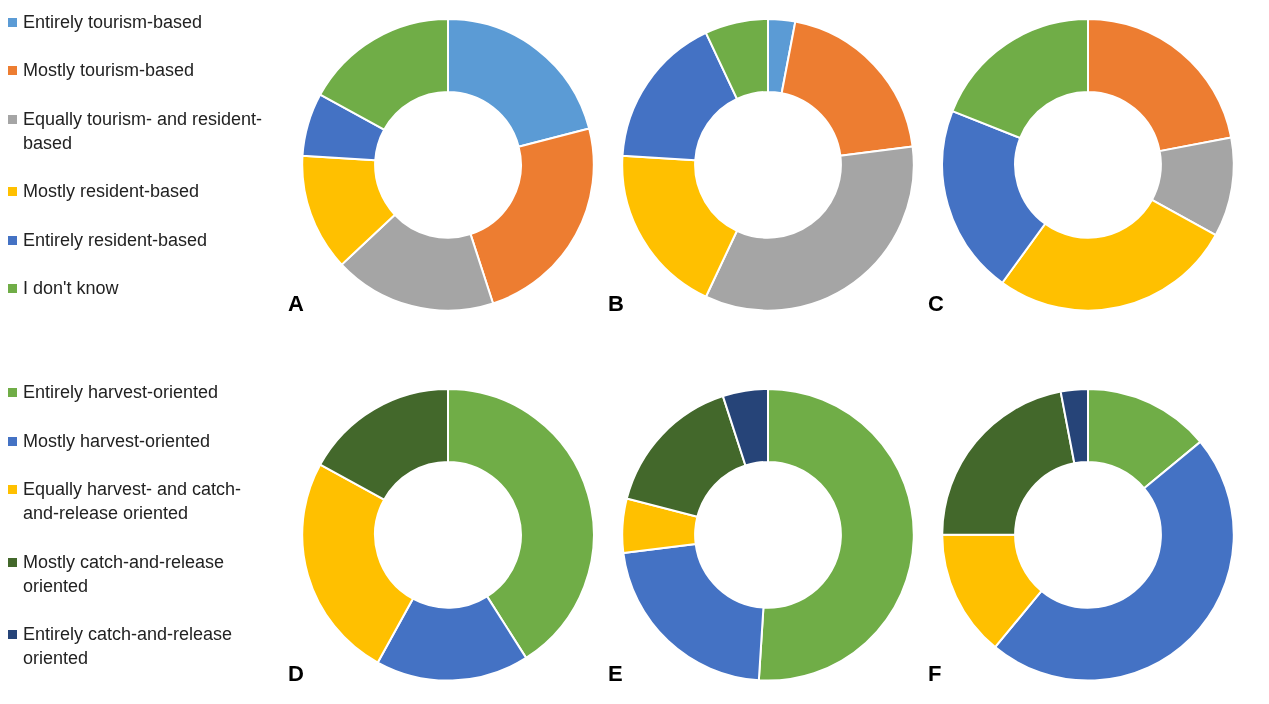 This screenshot has width=1269, height=704. Describe the element at coordinates (296, 303) in the screenshot. I see `slice-label: A` at that location.